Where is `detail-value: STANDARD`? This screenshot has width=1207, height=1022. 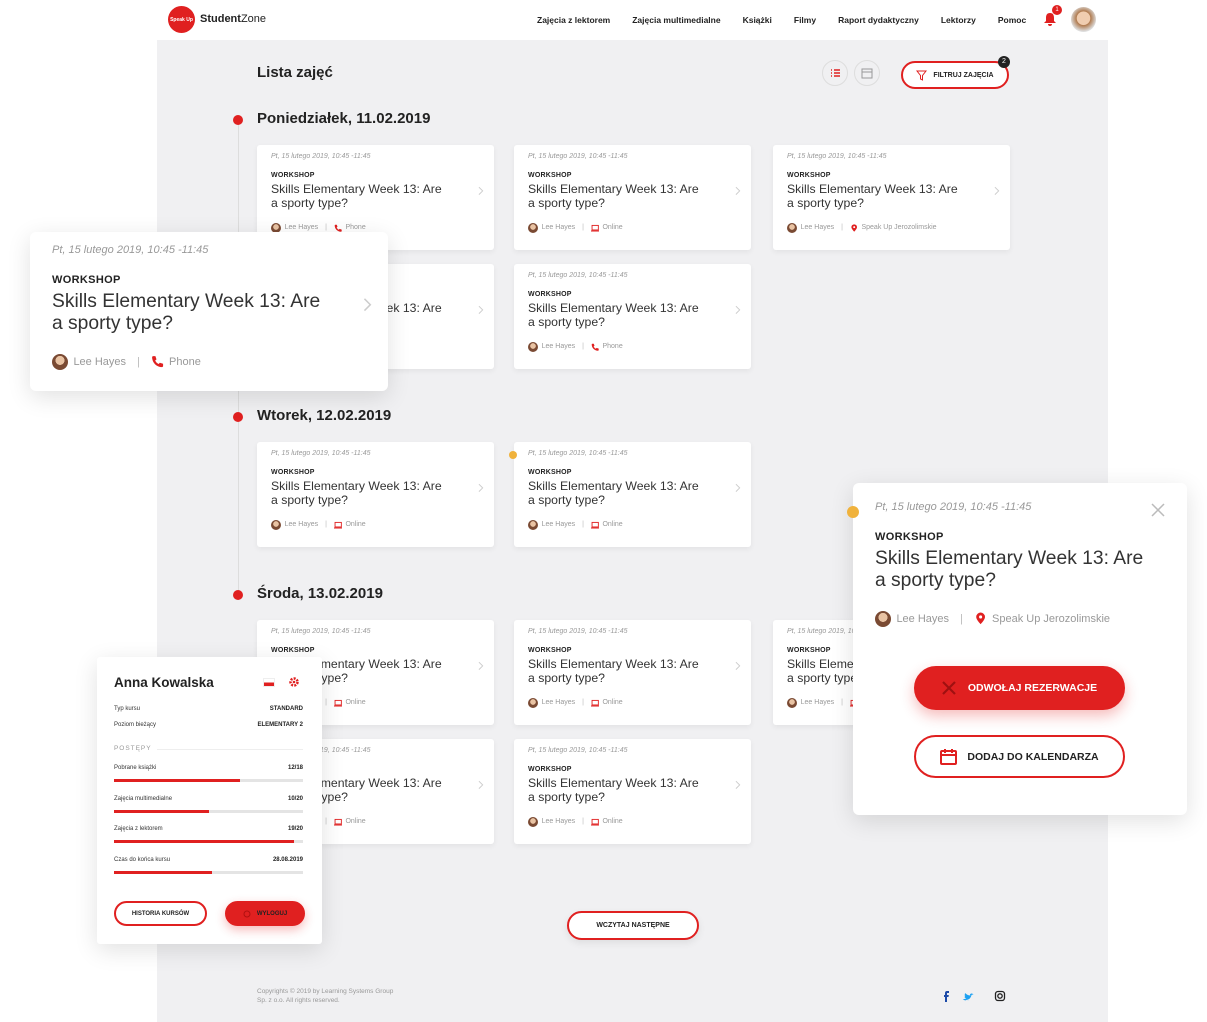
detail-value: STANDARD is located at coordinates (286, 709).